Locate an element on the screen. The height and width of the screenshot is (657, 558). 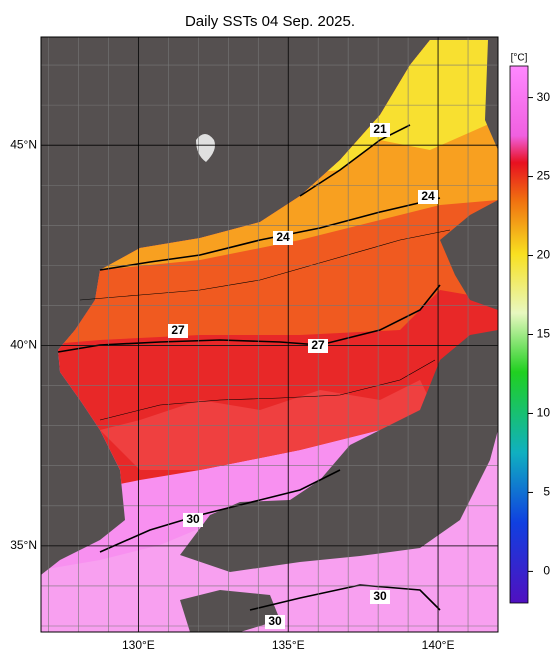
x-tick-label: 140°E is located at coordinates (438, 645).